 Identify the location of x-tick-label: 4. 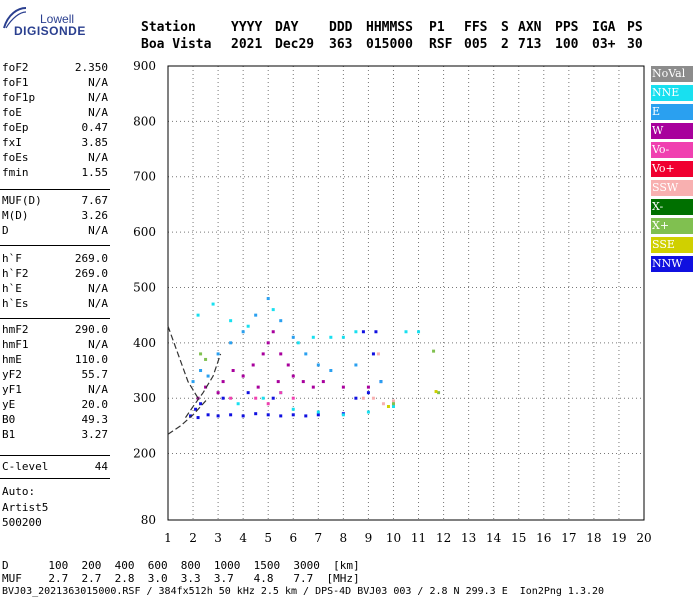
(243, 538).